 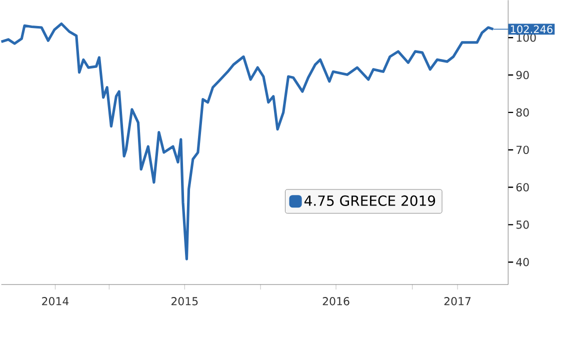 I want to click on x-tick-label: 2015, so click(x=184, y=301).